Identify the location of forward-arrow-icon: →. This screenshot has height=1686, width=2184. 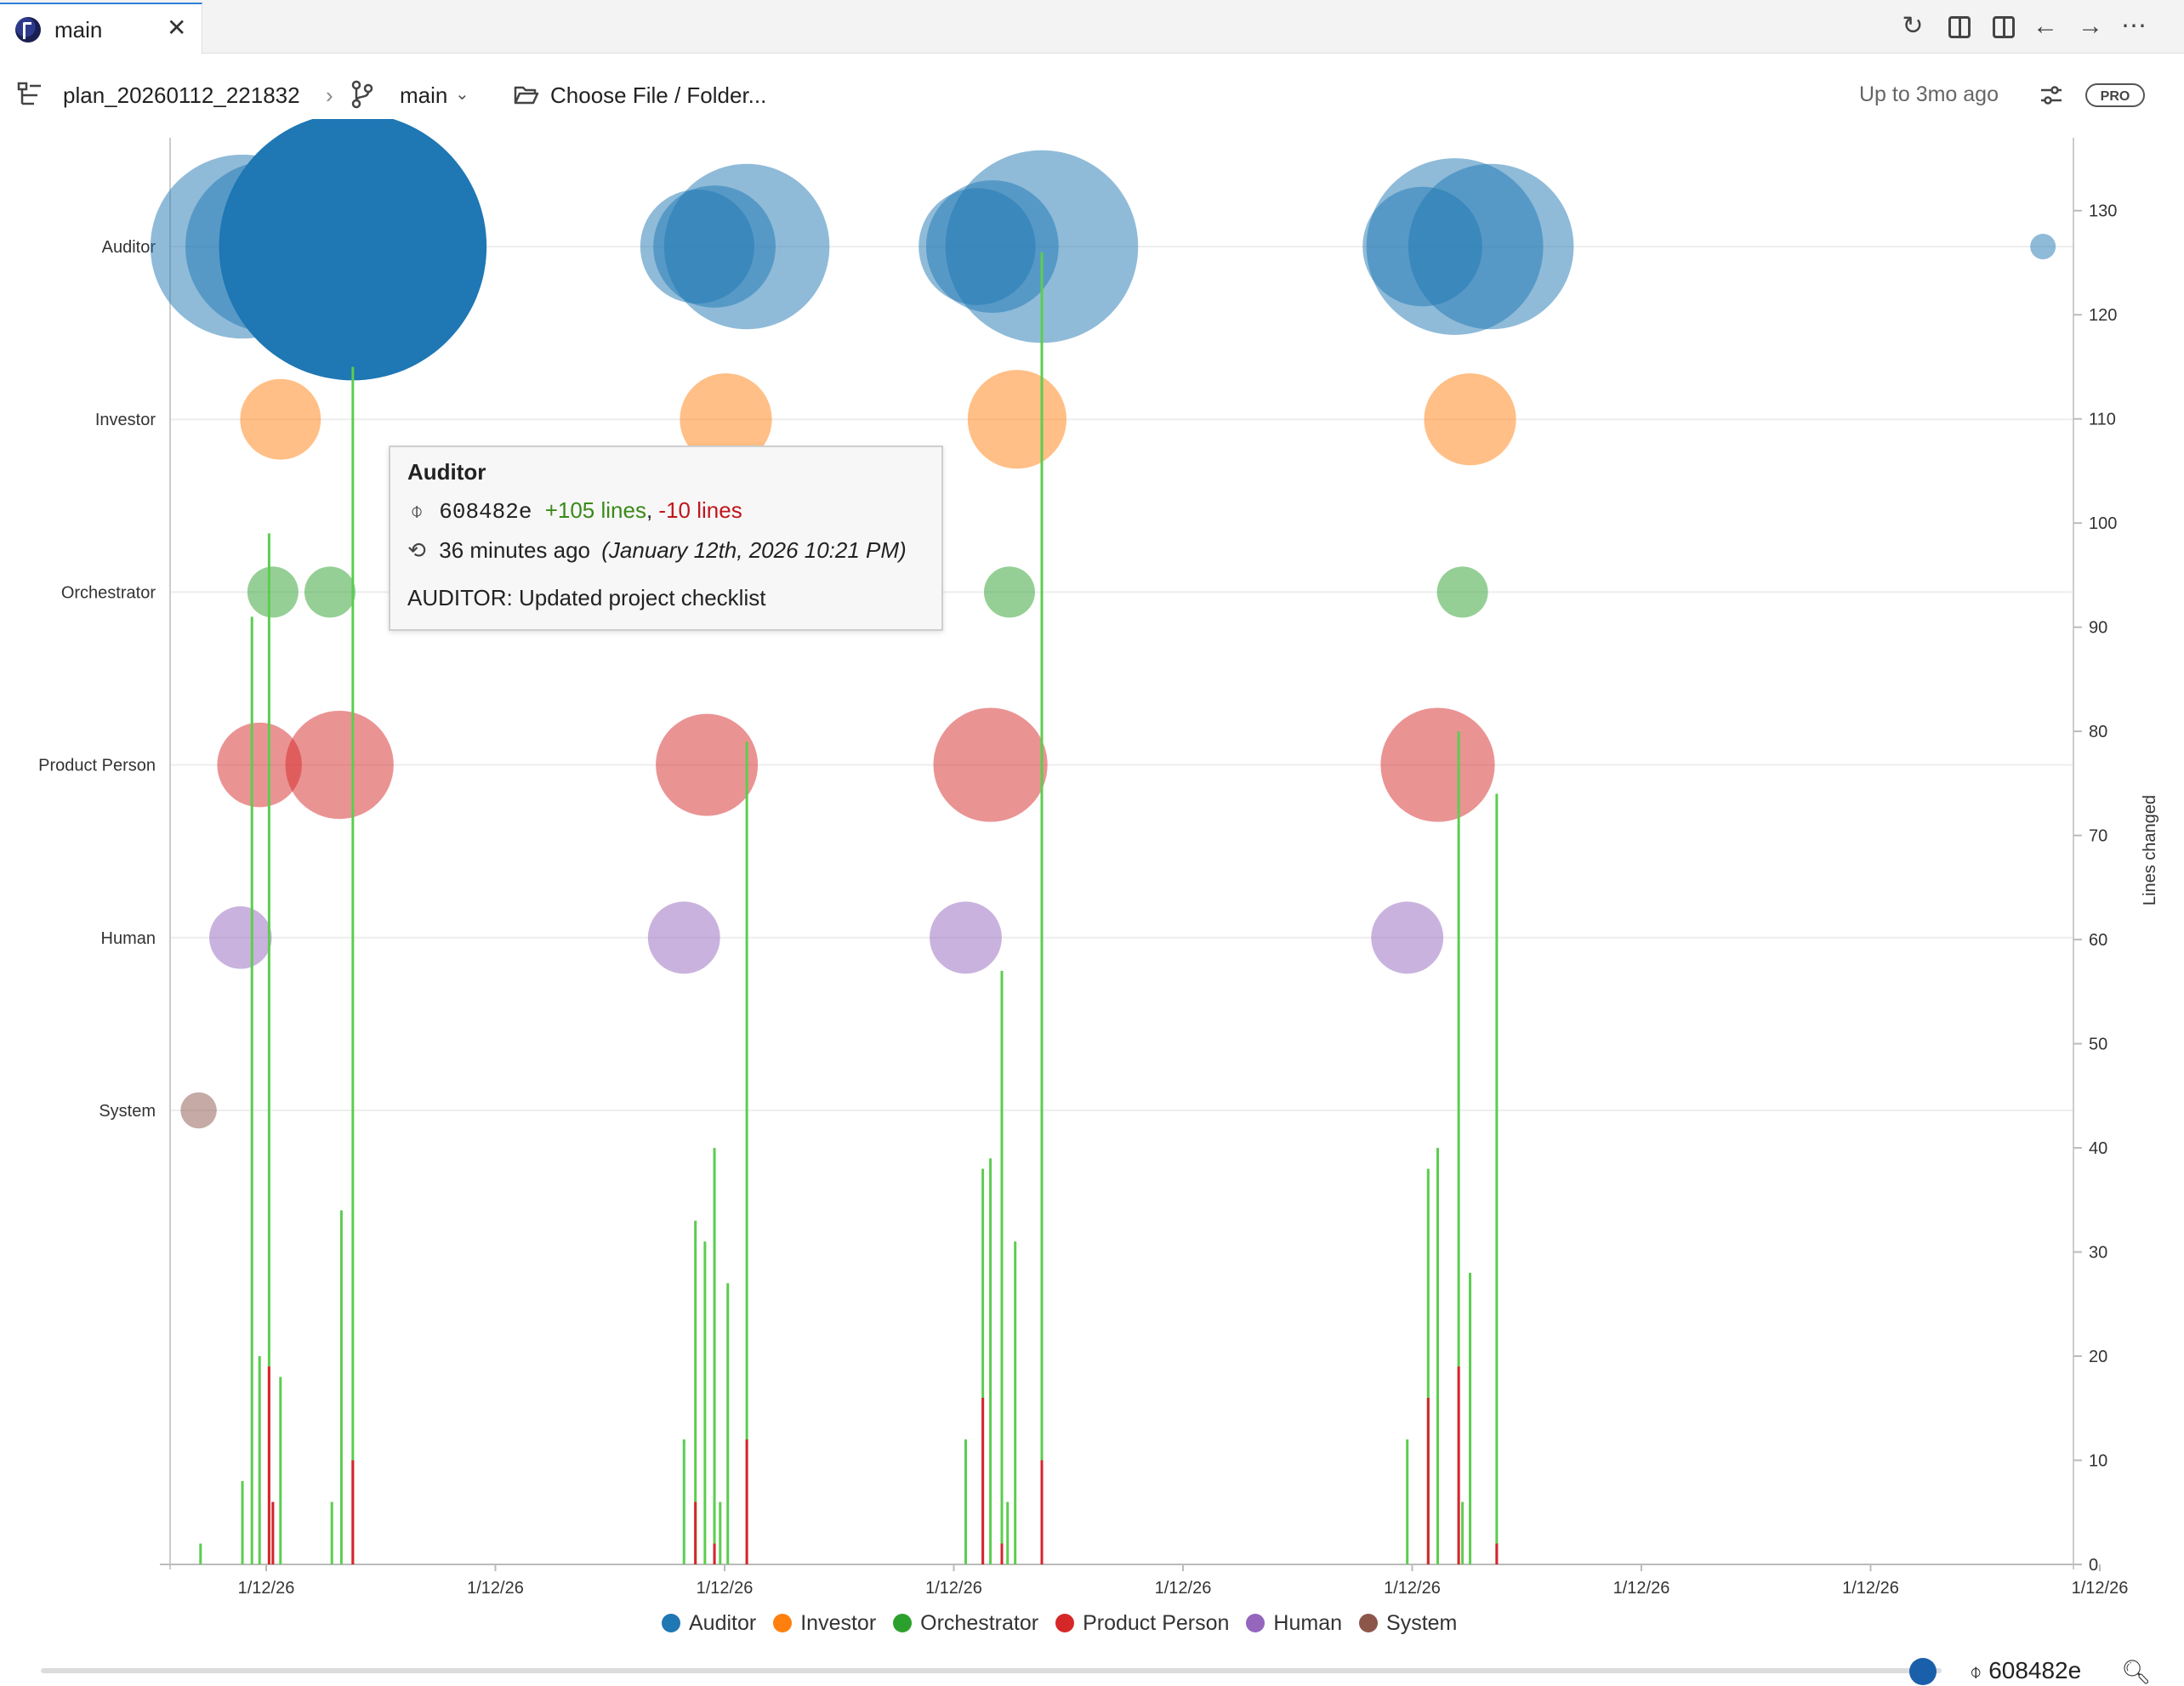
(2090, 26).